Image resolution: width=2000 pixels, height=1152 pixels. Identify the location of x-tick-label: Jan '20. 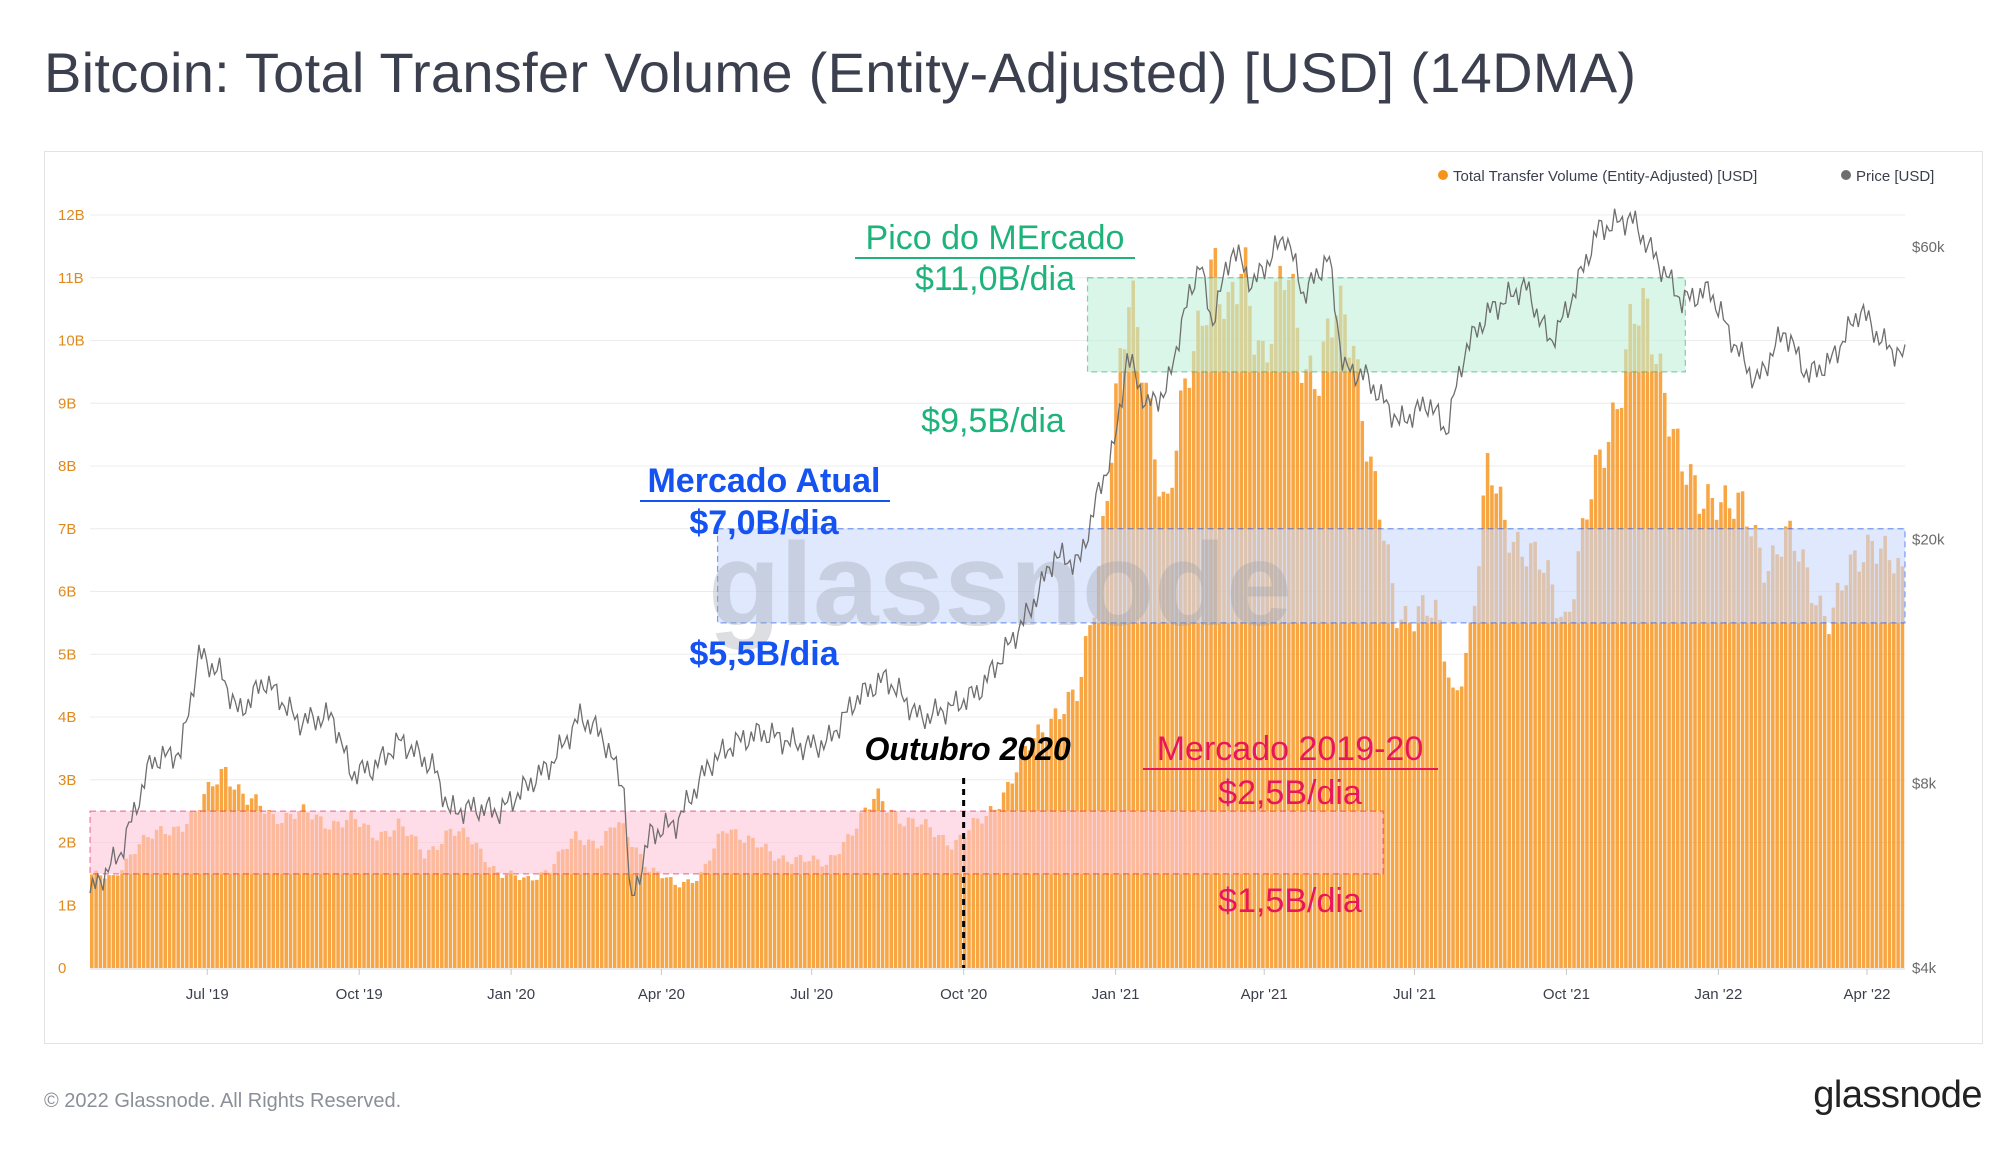
(511, 994).